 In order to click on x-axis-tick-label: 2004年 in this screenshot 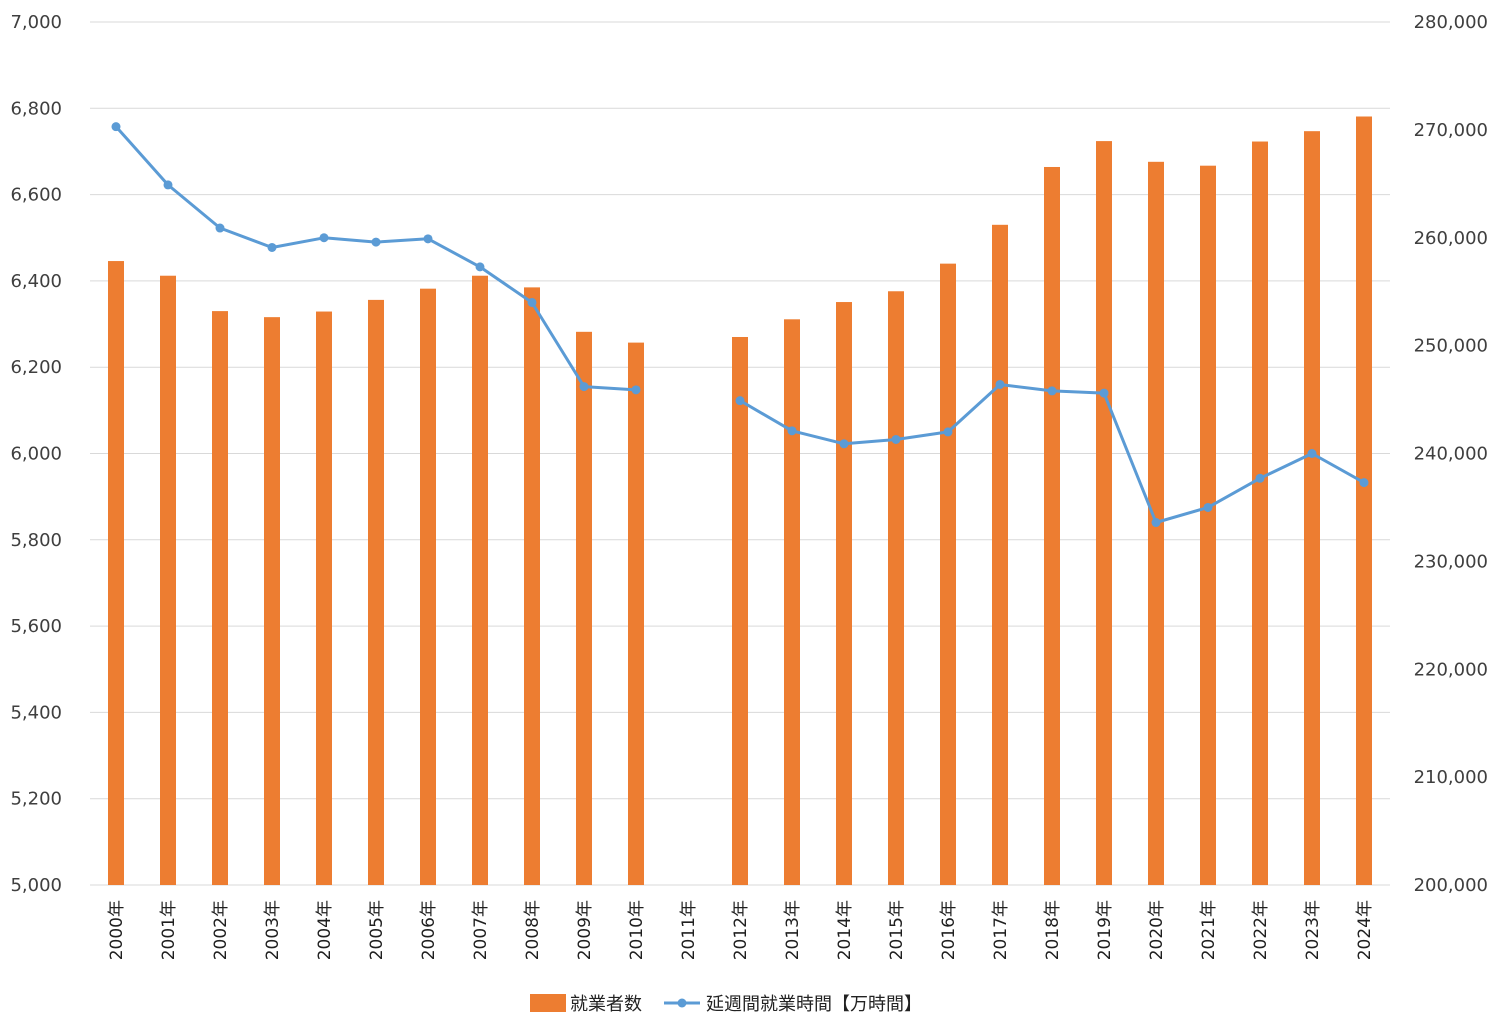, I will do `click(325, 930)`.